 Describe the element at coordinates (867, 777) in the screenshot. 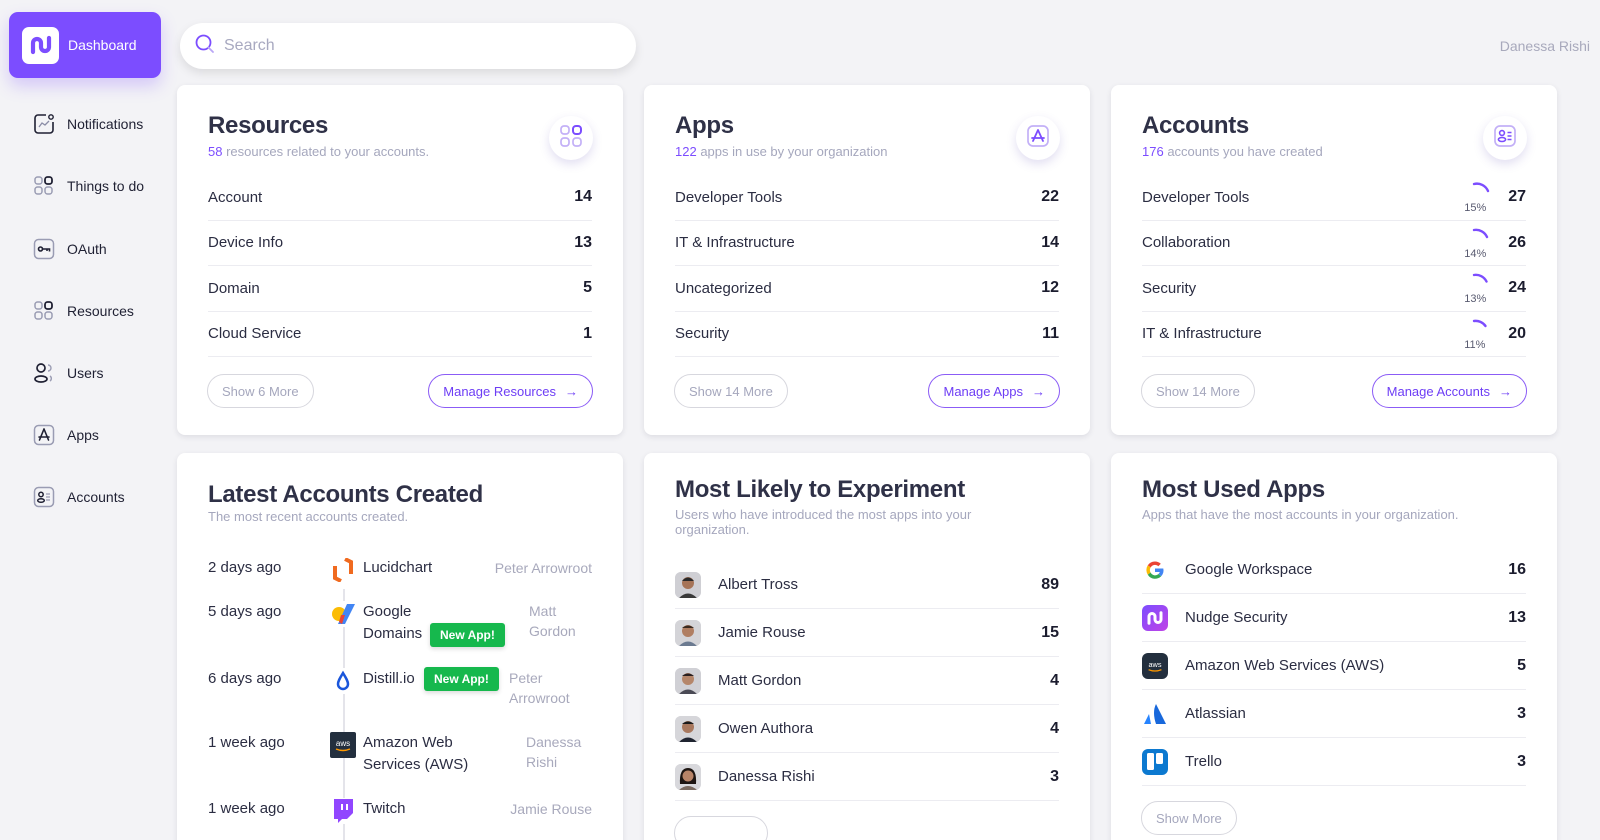

I see `list-item: Danessa Rishi 3` at that location.